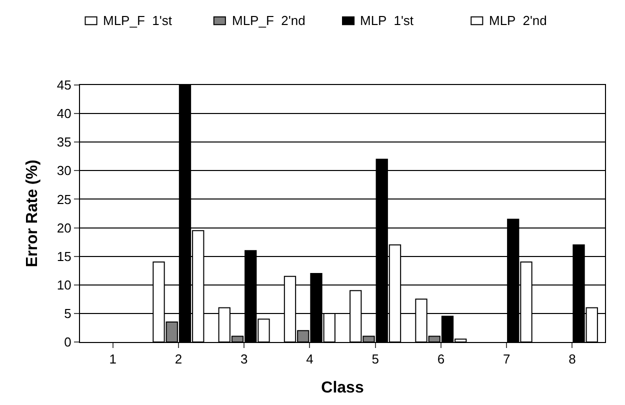 Image resolution: width=625 pixels, height=405 pixels. I want to click on x-tick-label: 5, so click(375, 359).